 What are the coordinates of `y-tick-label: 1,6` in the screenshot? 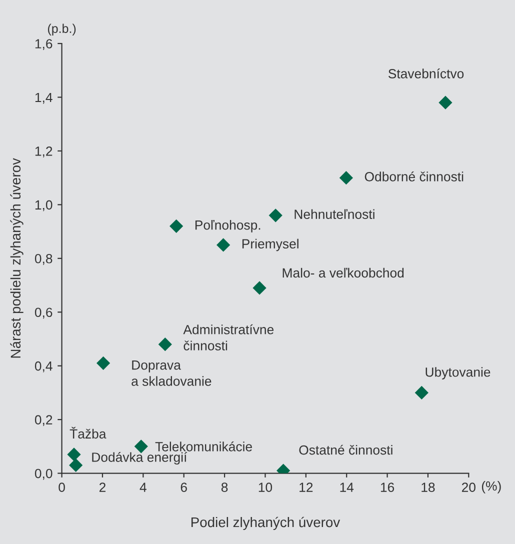 It's located at (43, 44).